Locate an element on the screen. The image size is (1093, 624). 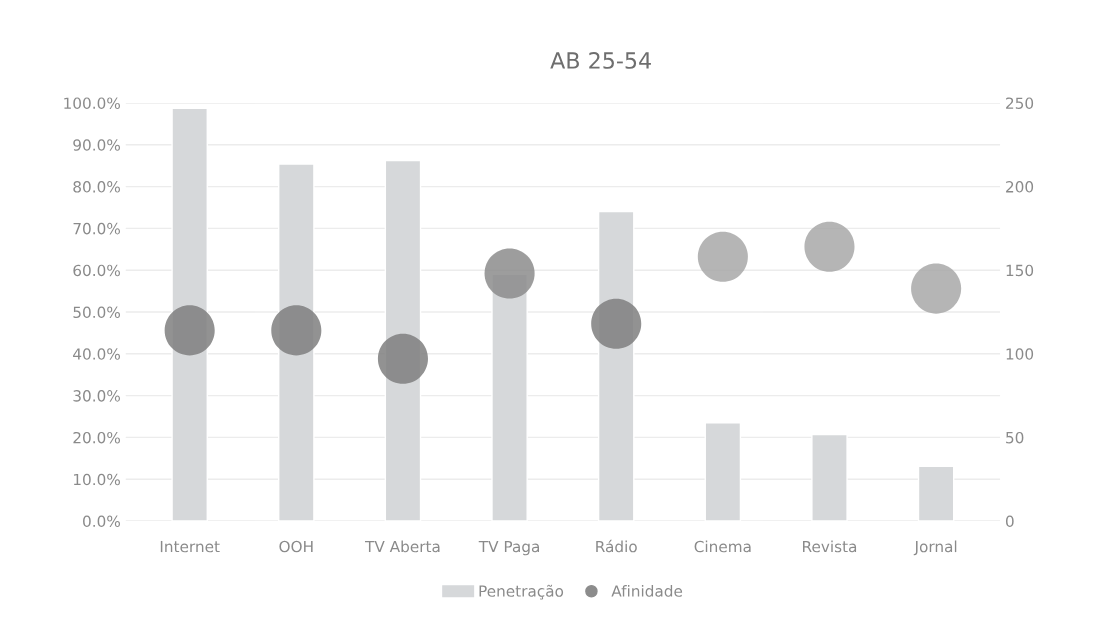
x-tick-label: Internet is located at coordinates (190, 546).